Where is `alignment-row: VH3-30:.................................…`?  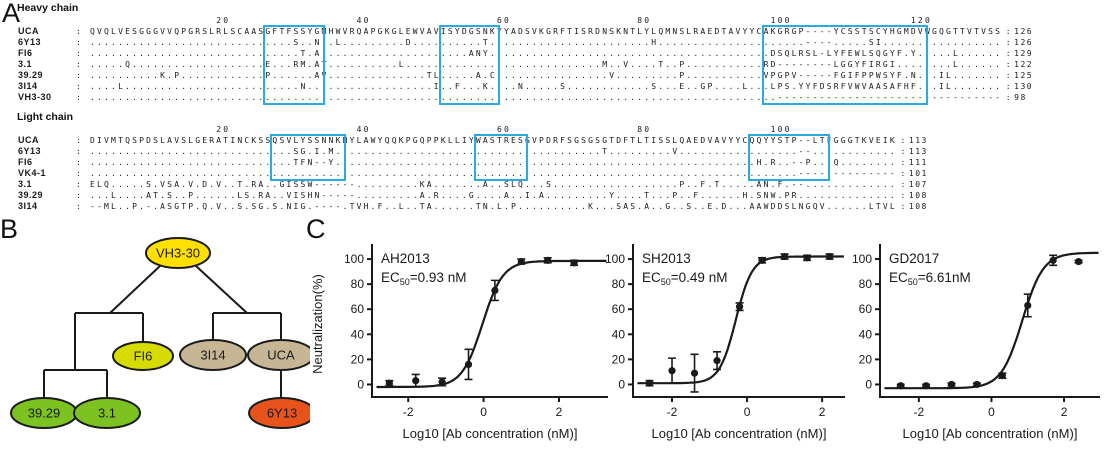 alignment-row: VH3-30:.................................… is located at coordinates (553, 97).